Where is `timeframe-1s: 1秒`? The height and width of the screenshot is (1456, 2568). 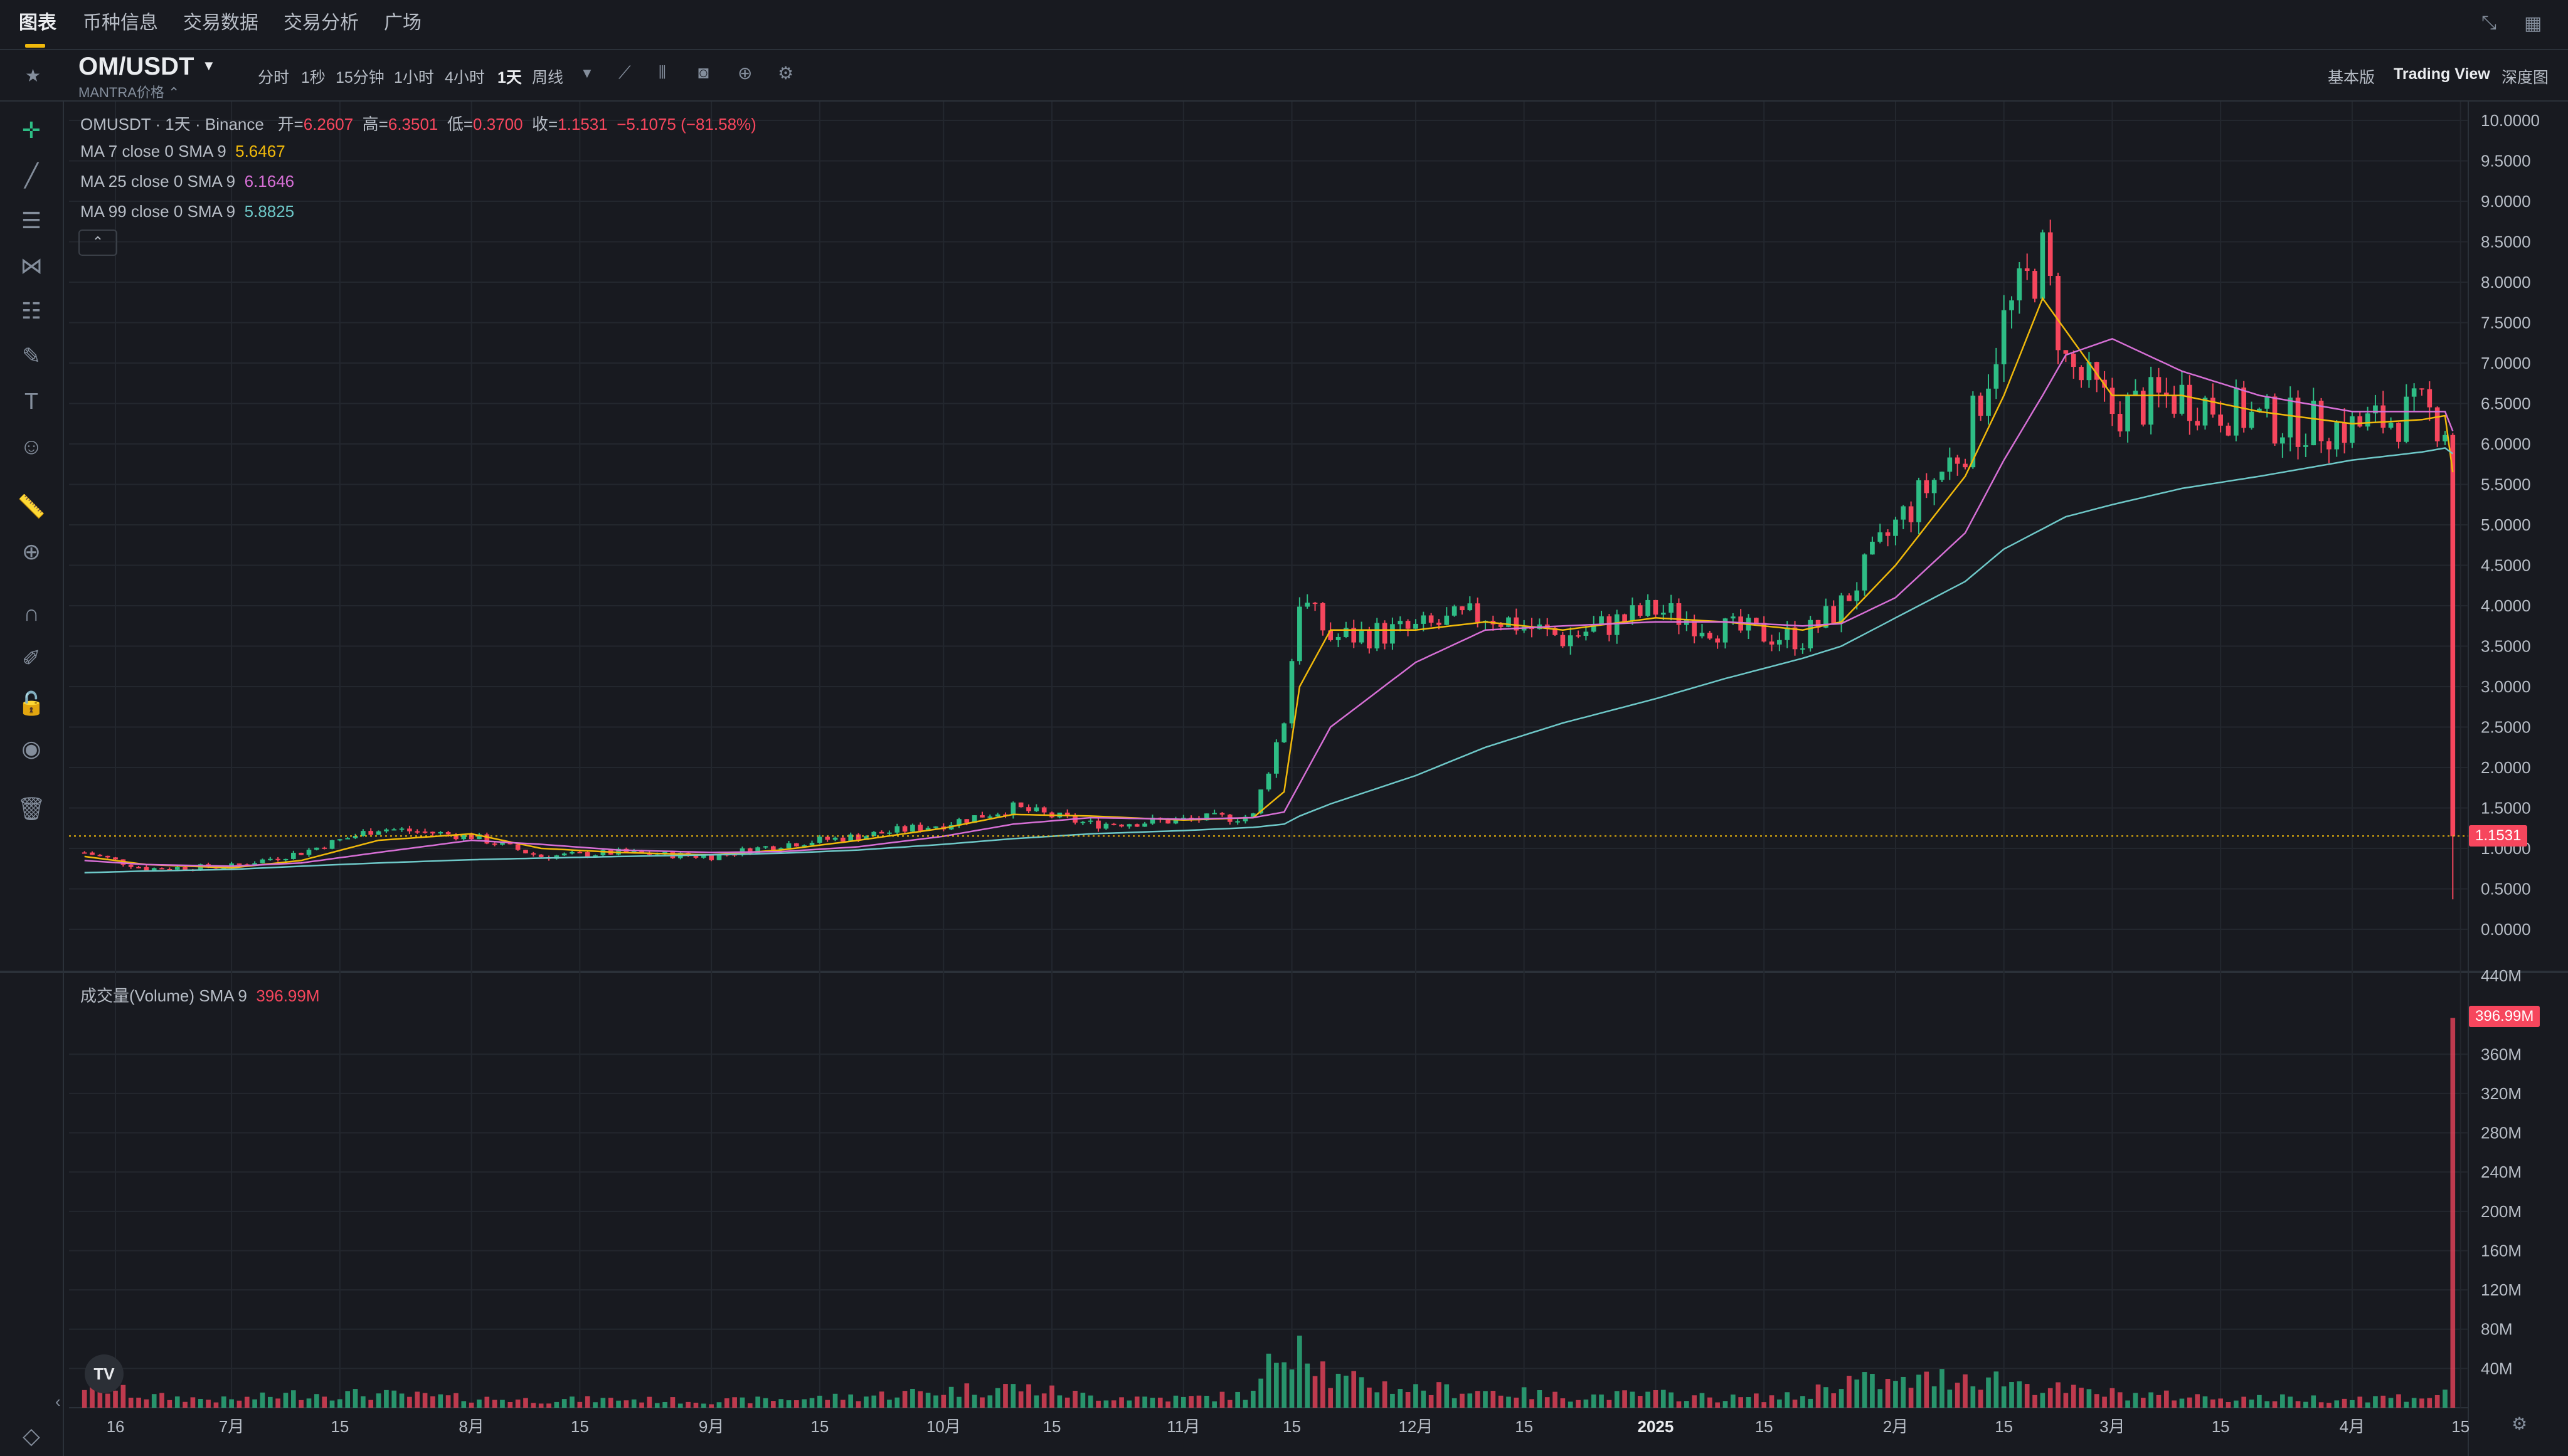 timeframe-1s: 1秒 is located at coordinates (313, 78).